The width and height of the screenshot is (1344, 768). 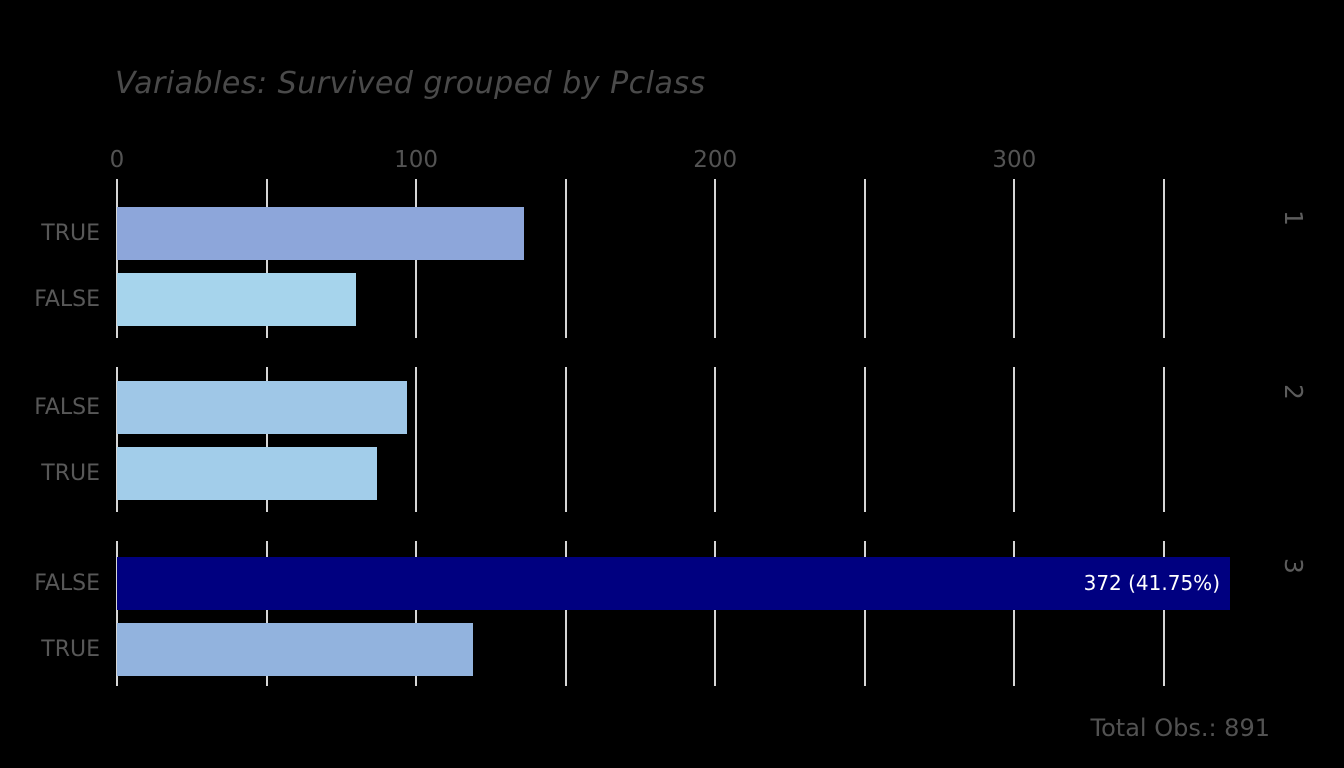 What do you see at coordinates (673, 583) in the screenshot?
I see `bar-pclass3-false: 372 (41.75%)` at bounding box center [673, 583].